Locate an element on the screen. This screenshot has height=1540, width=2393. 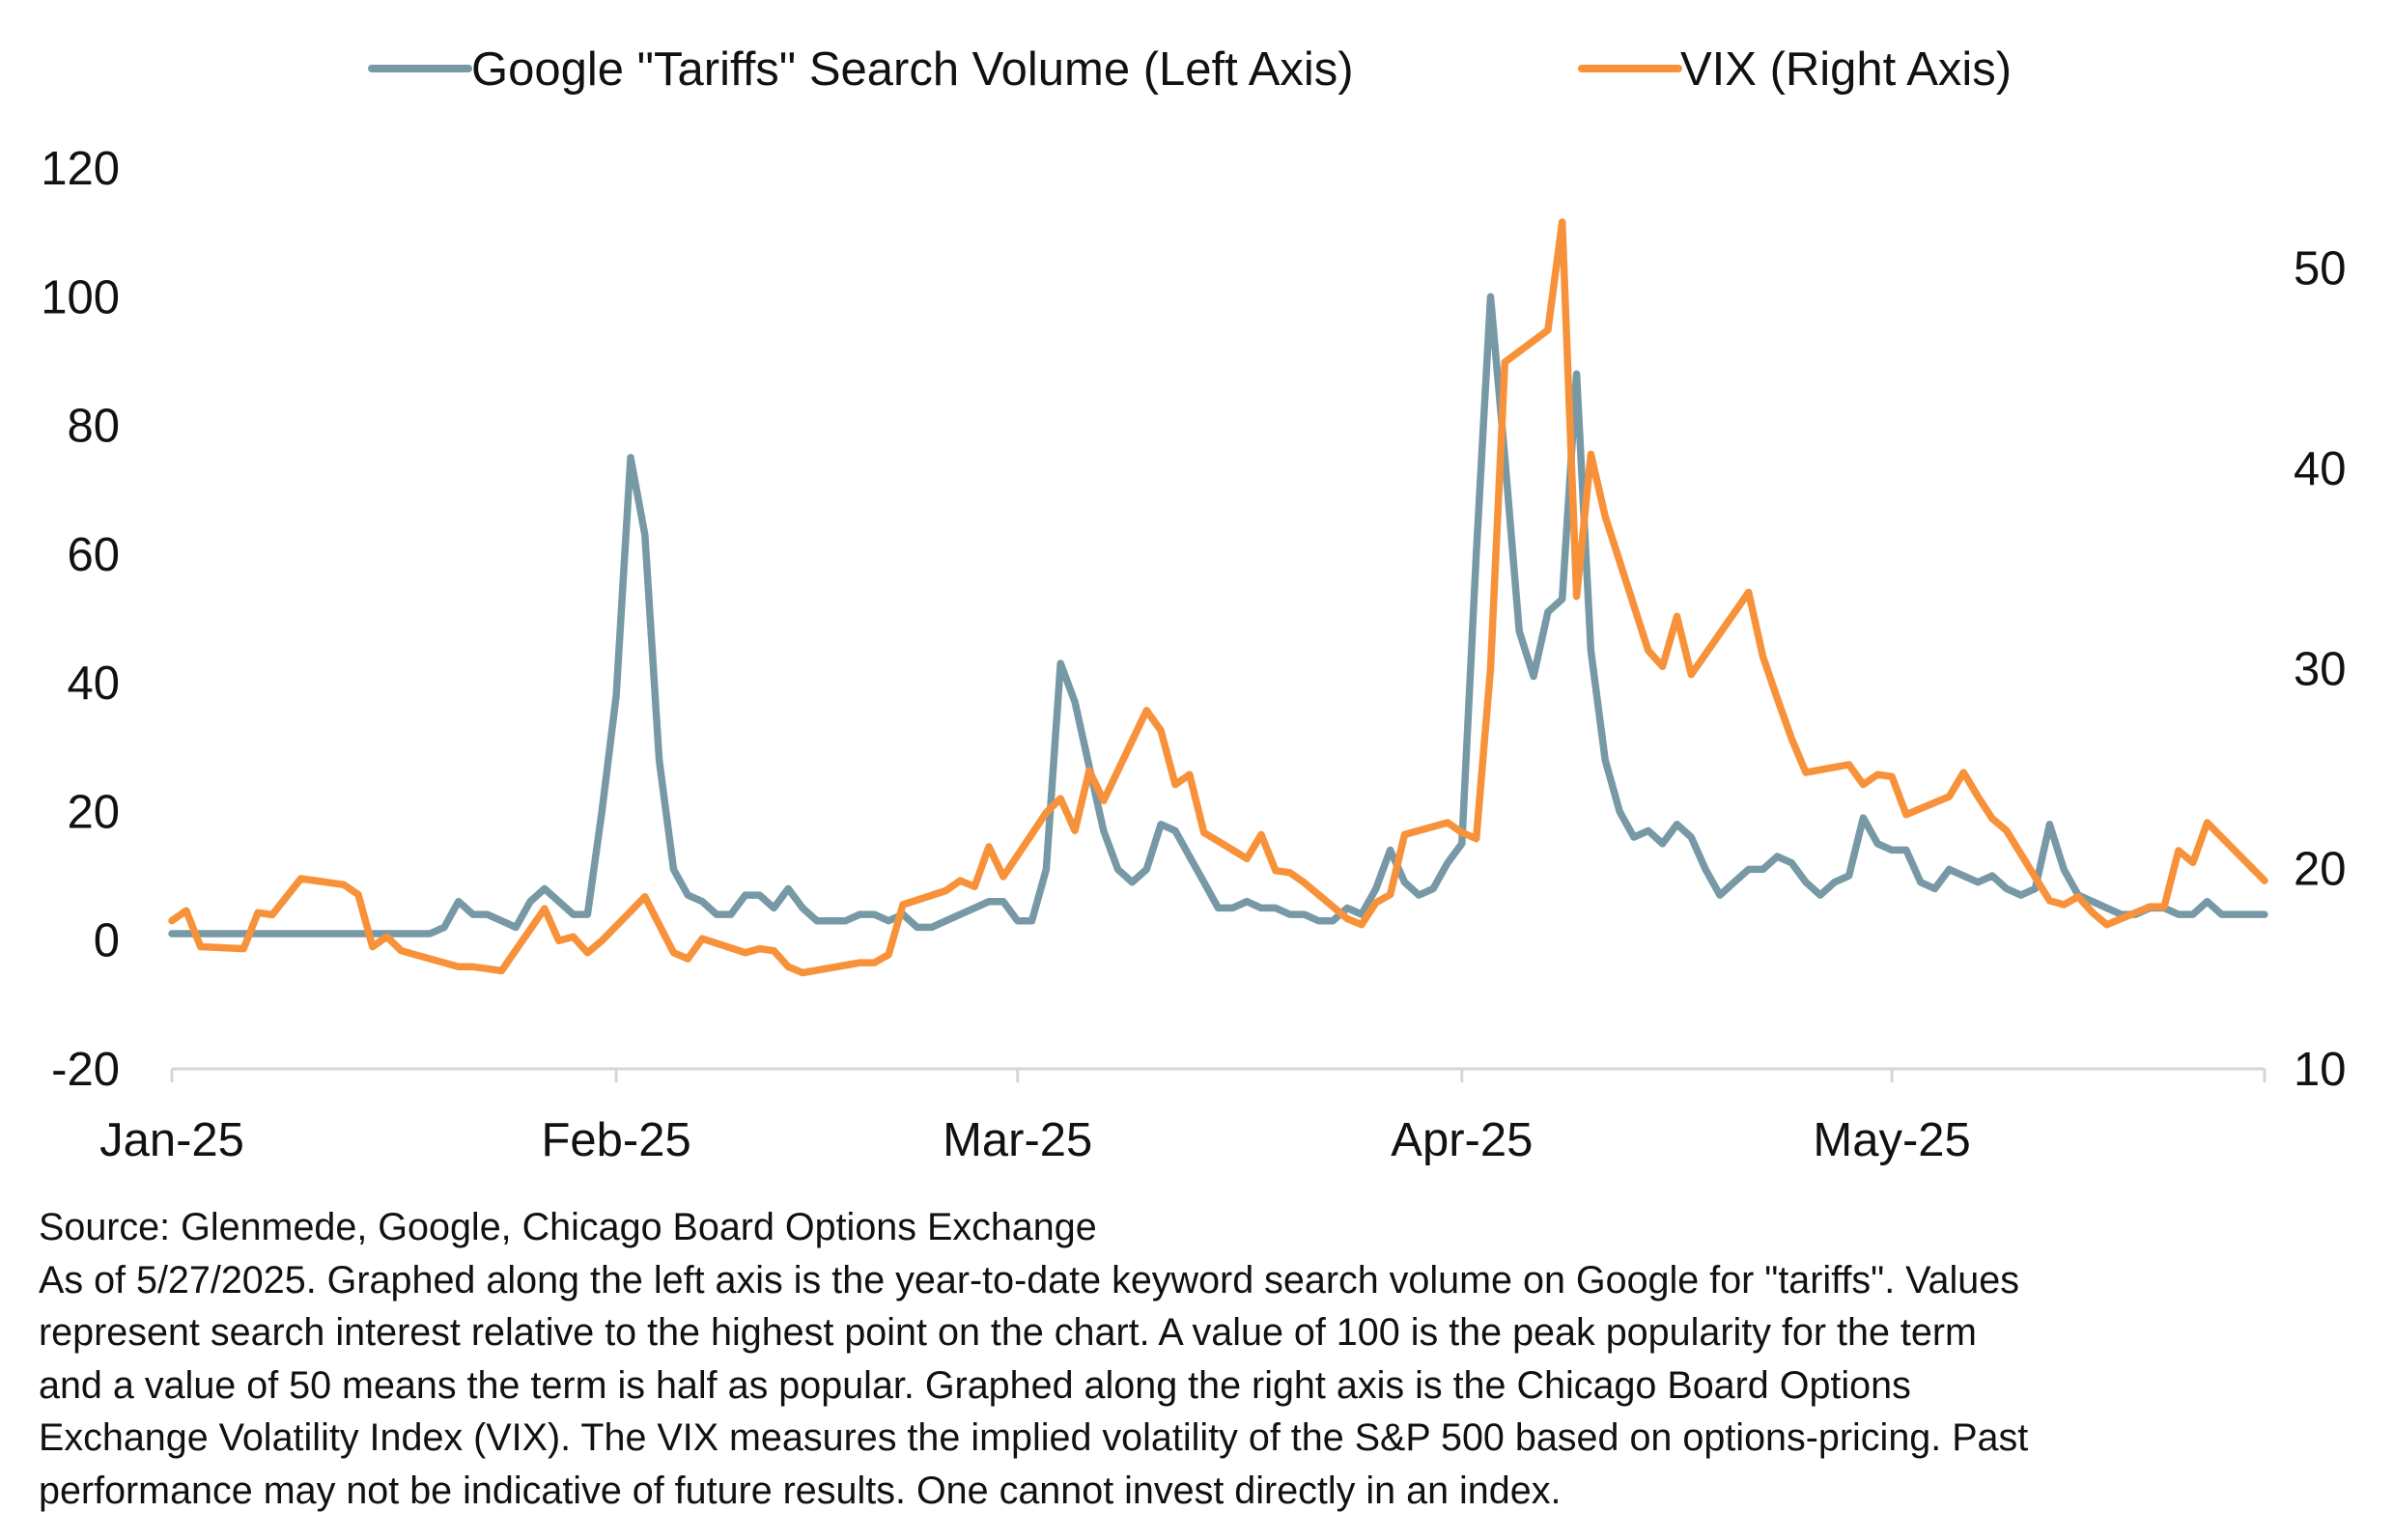
right-tick-label: 20 is located at coordinates (2320, 870).